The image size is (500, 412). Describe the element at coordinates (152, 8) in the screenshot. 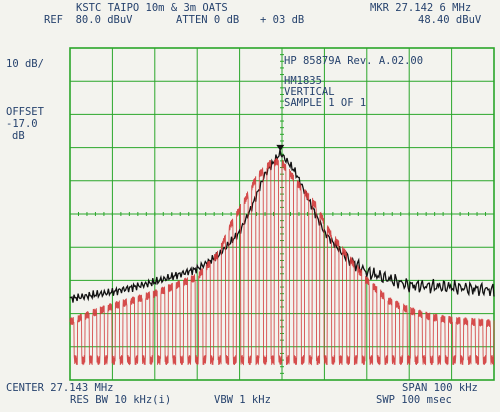

I see `analyzer-title: KSTC TAIPO 10m & 3m OATS` at that location.